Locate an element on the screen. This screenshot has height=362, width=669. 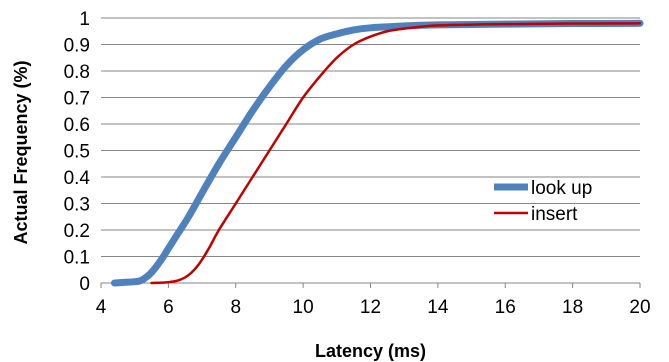
x-tick-labels: 4 6 8 10 12 14 16 18 20 is located at coordinates (373, 300).